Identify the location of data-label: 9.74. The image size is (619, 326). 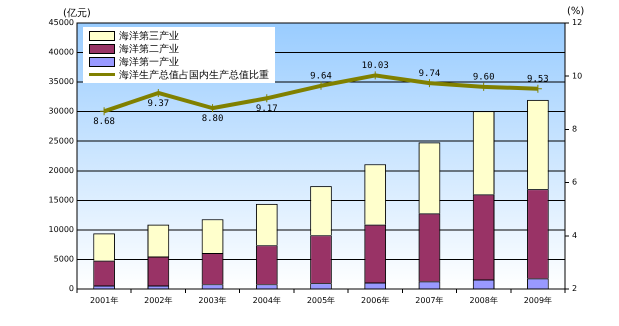
(429, 73).